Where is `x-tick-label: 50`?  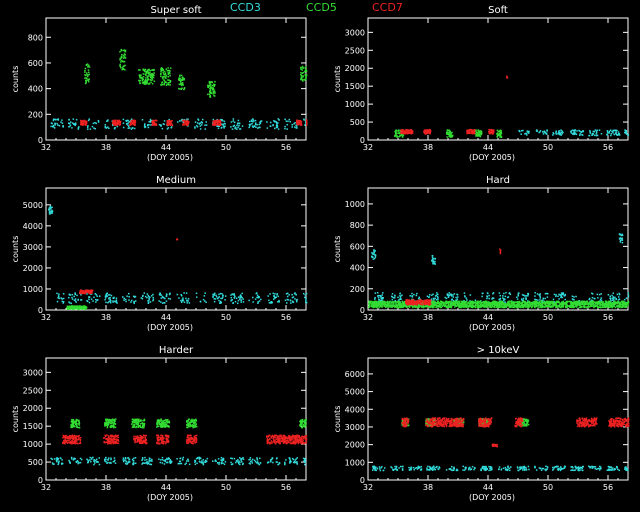 x-tick-label: 50 is located at coordinates (548, 147).